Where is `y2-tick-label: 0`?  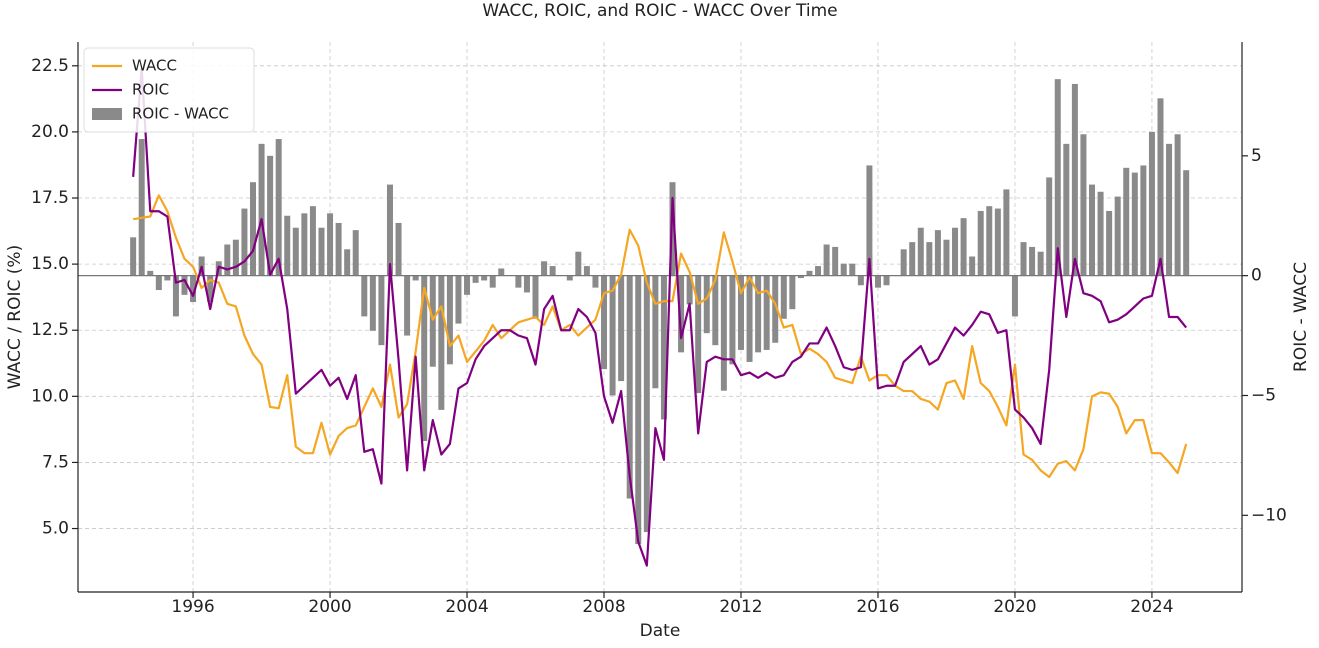 y2-tick-label: 0 is located at coordinates (1256, 276).